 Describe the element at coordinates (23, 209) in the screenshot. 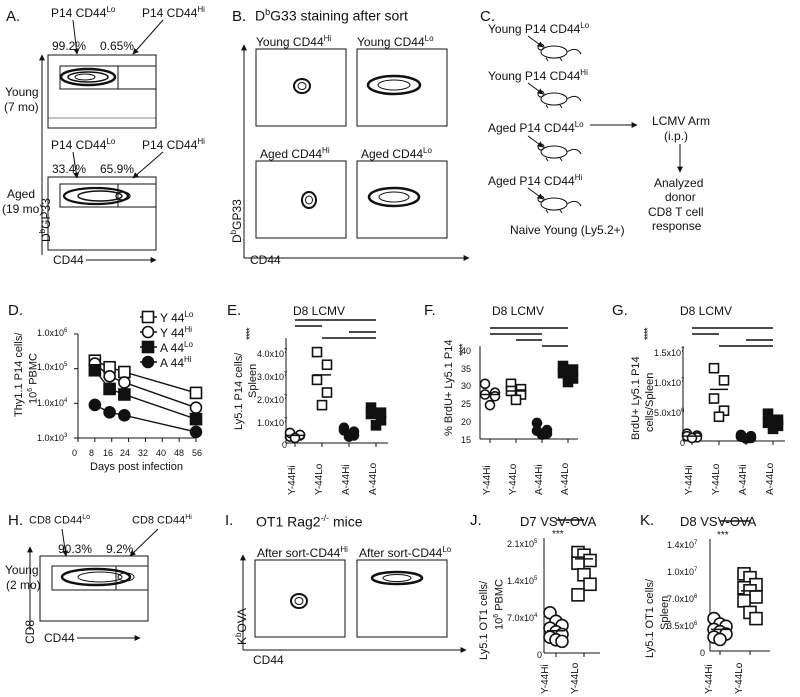

I see `aged-age: (19 mo)` at that location.